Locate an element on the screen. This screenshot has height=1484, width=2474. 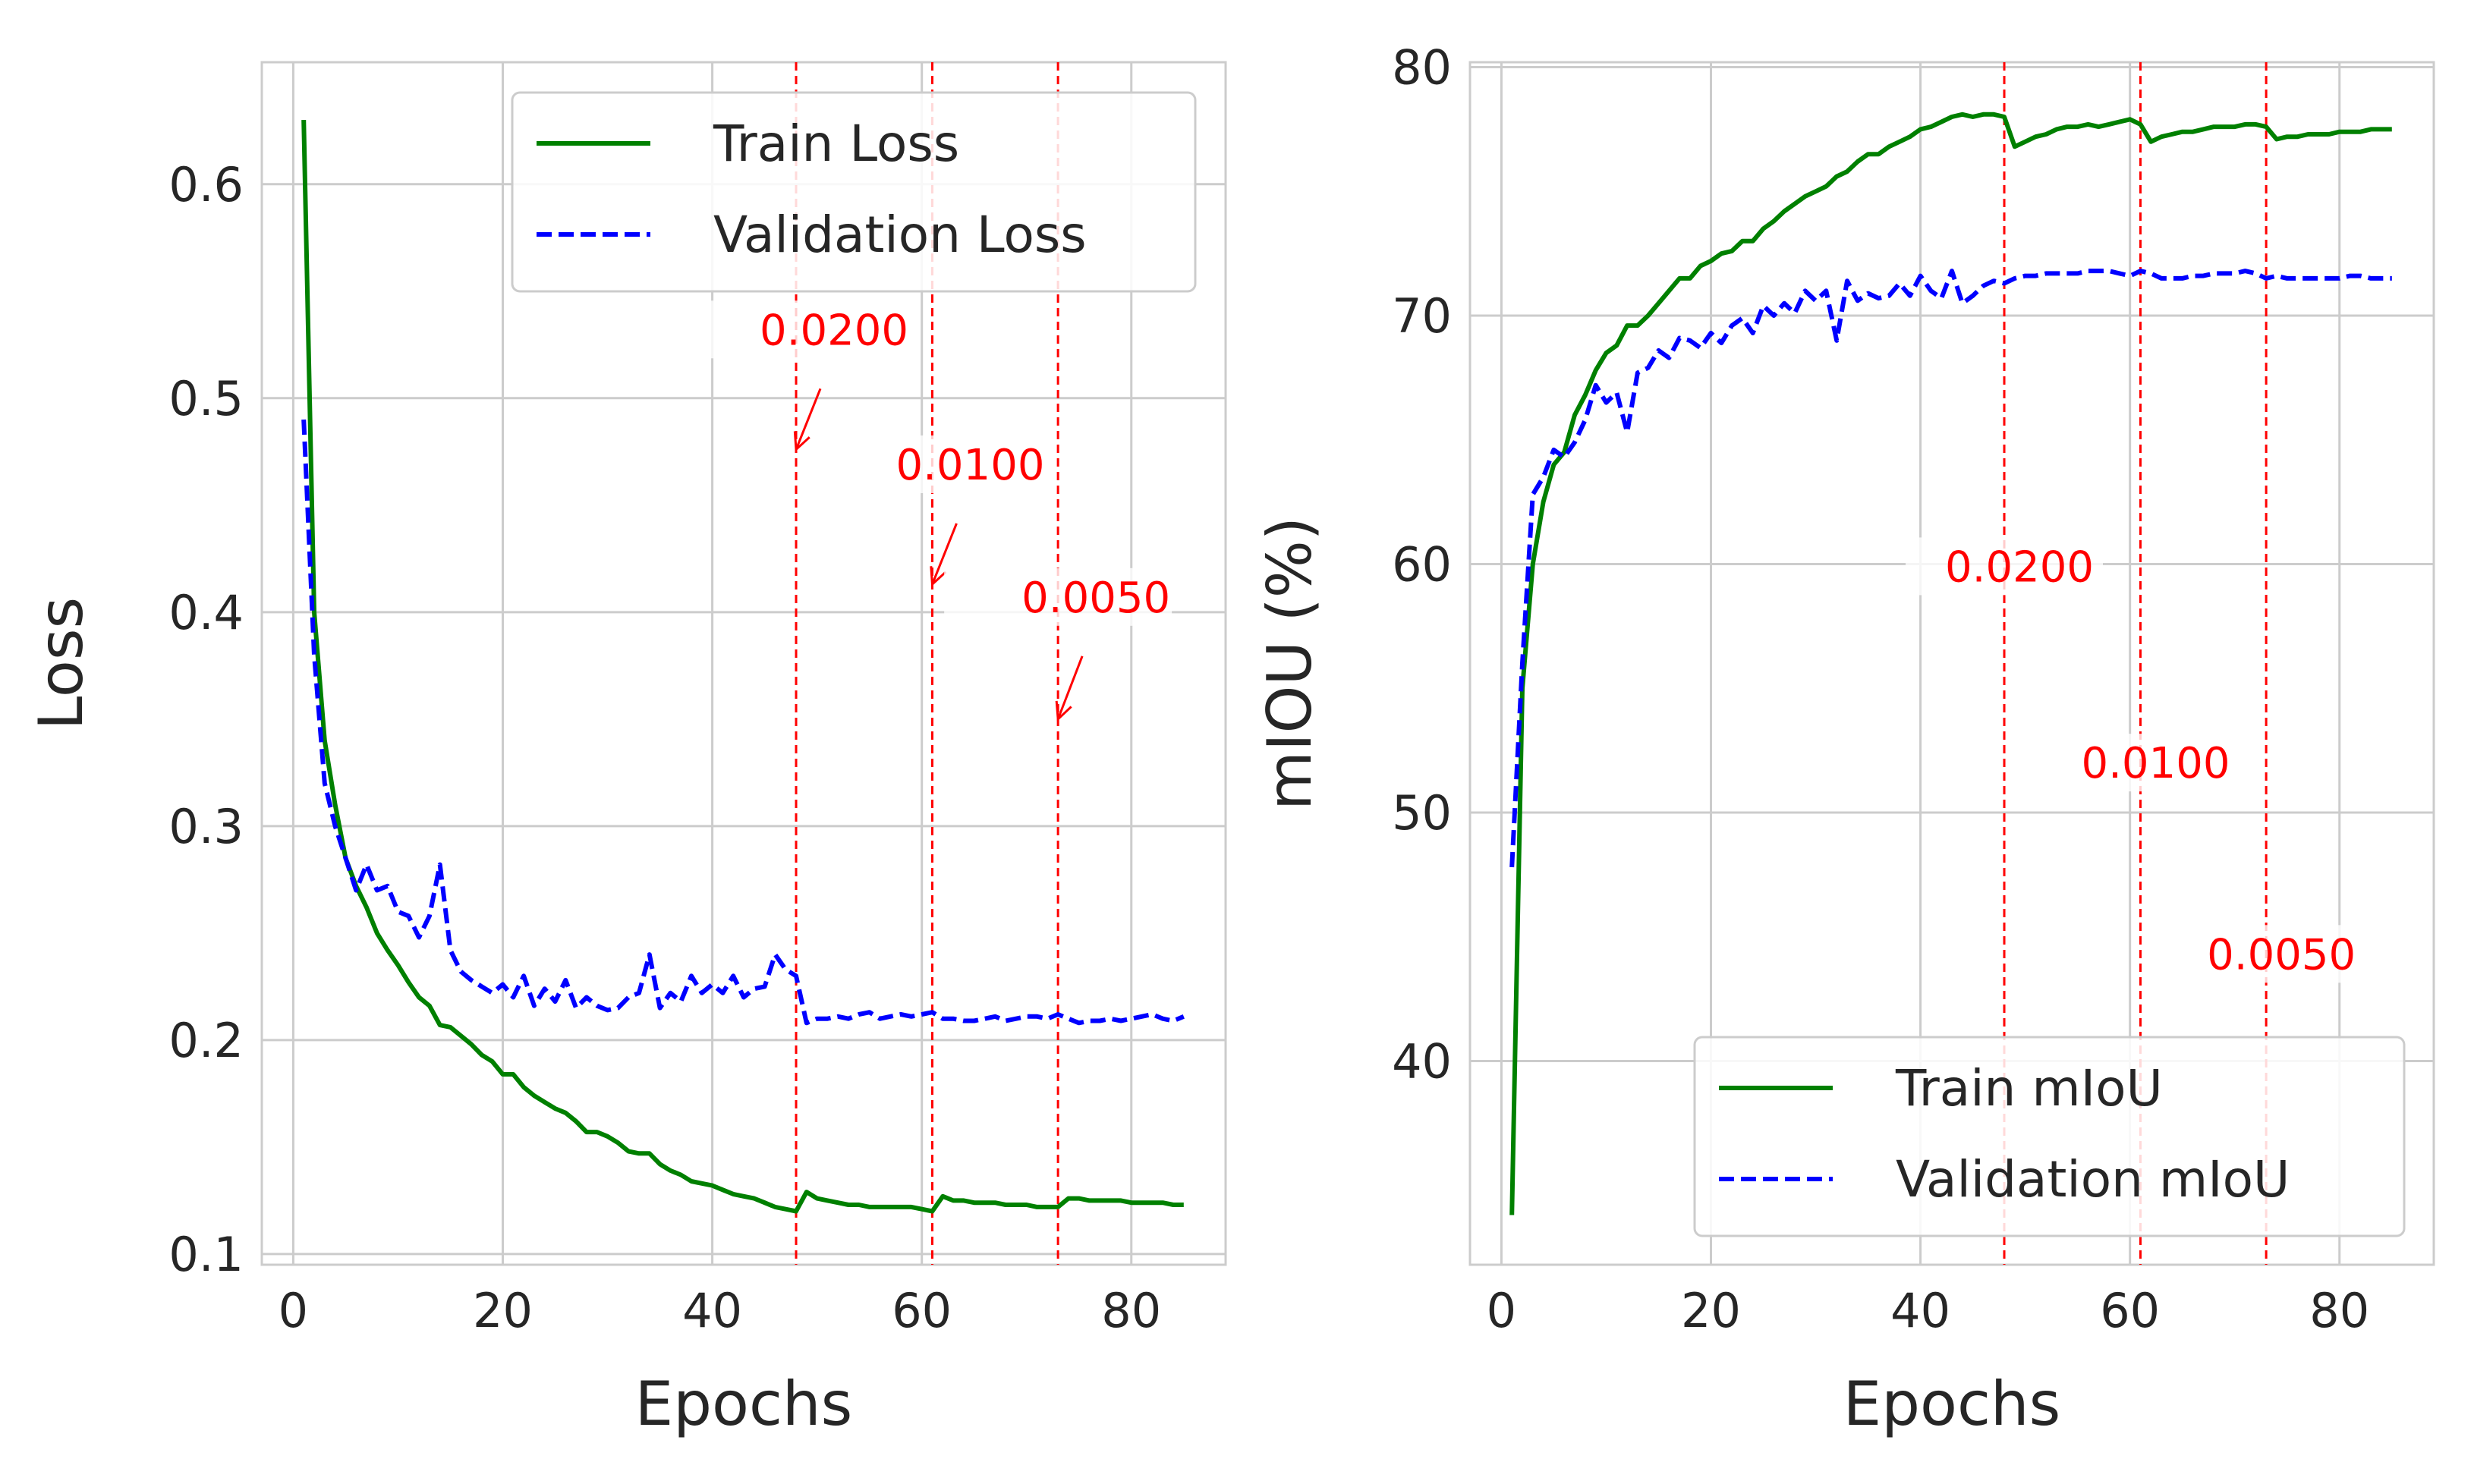
y-tick-label: 80 is located at coordinates (1422, 68).